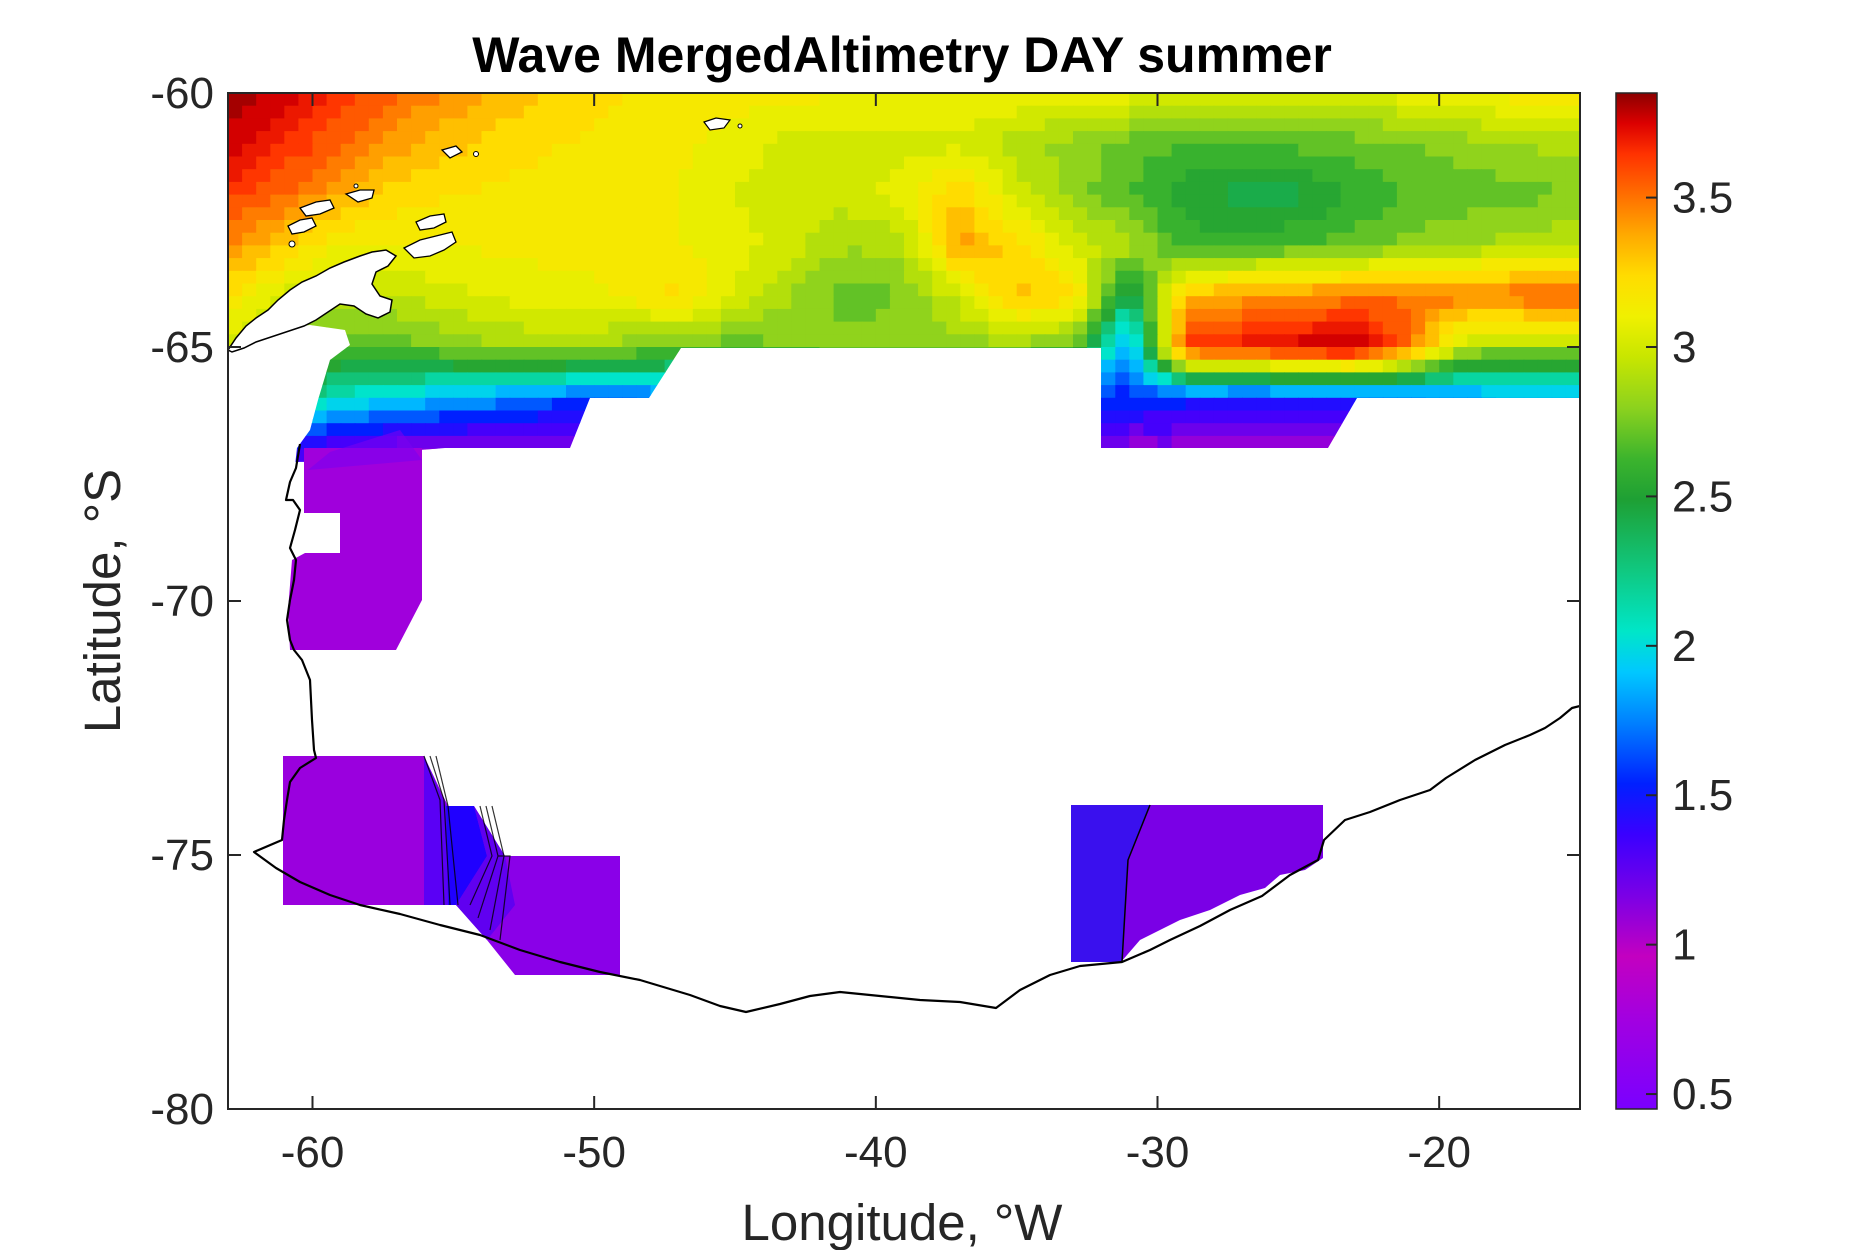 The image size is (1875, 1250). I want to click on x-axis-label: Longitude, °W, so click(902, 1222).